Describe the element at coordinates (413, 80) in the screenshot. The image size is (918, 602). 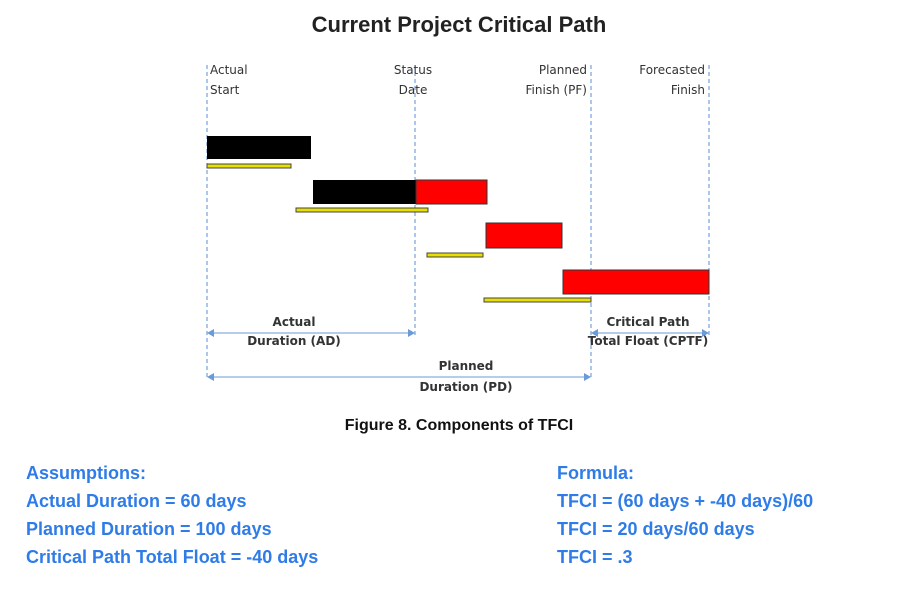
I see `status-date-label: Status Date` at that location.